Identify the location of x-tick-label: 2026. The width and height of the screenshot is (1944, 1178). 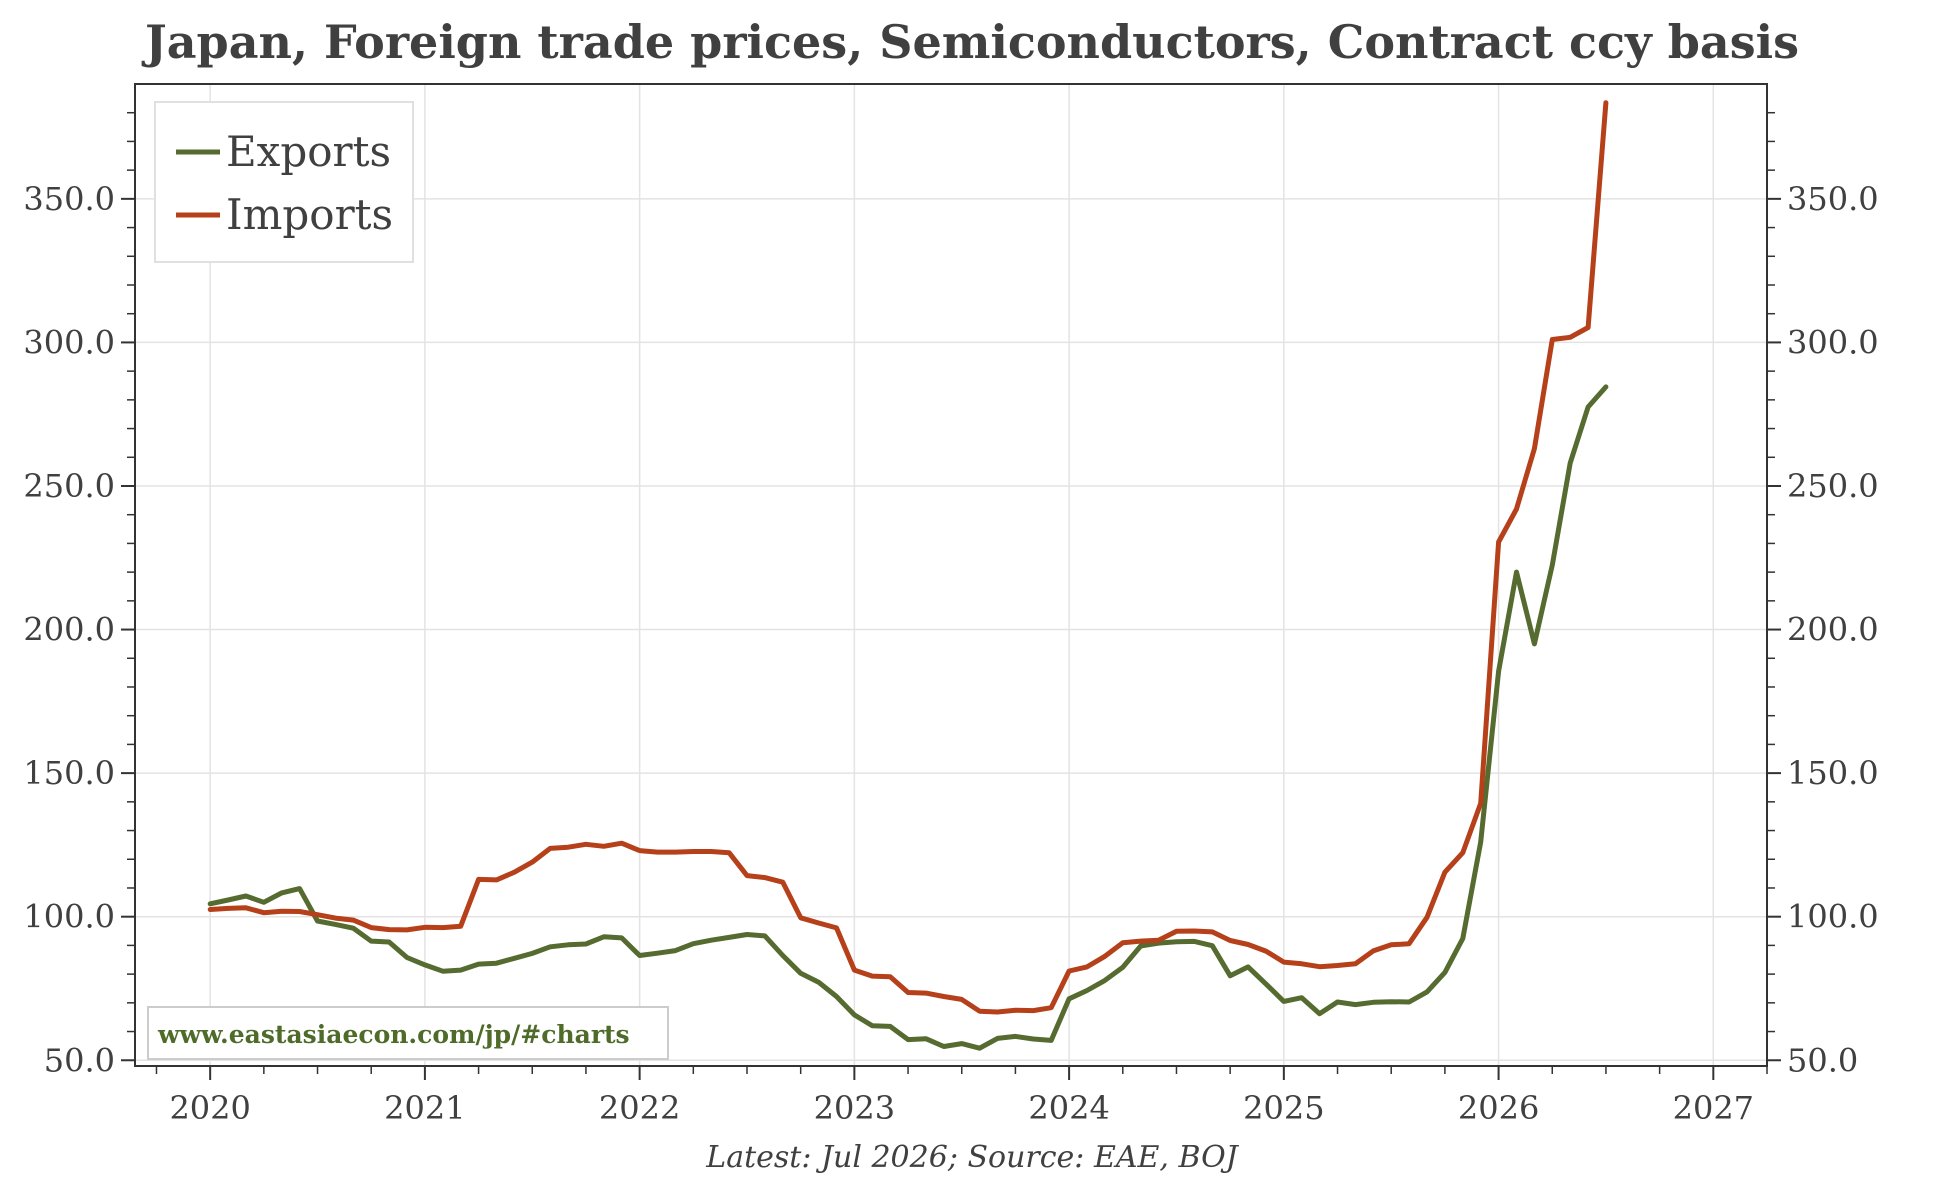
(1498, 1108).